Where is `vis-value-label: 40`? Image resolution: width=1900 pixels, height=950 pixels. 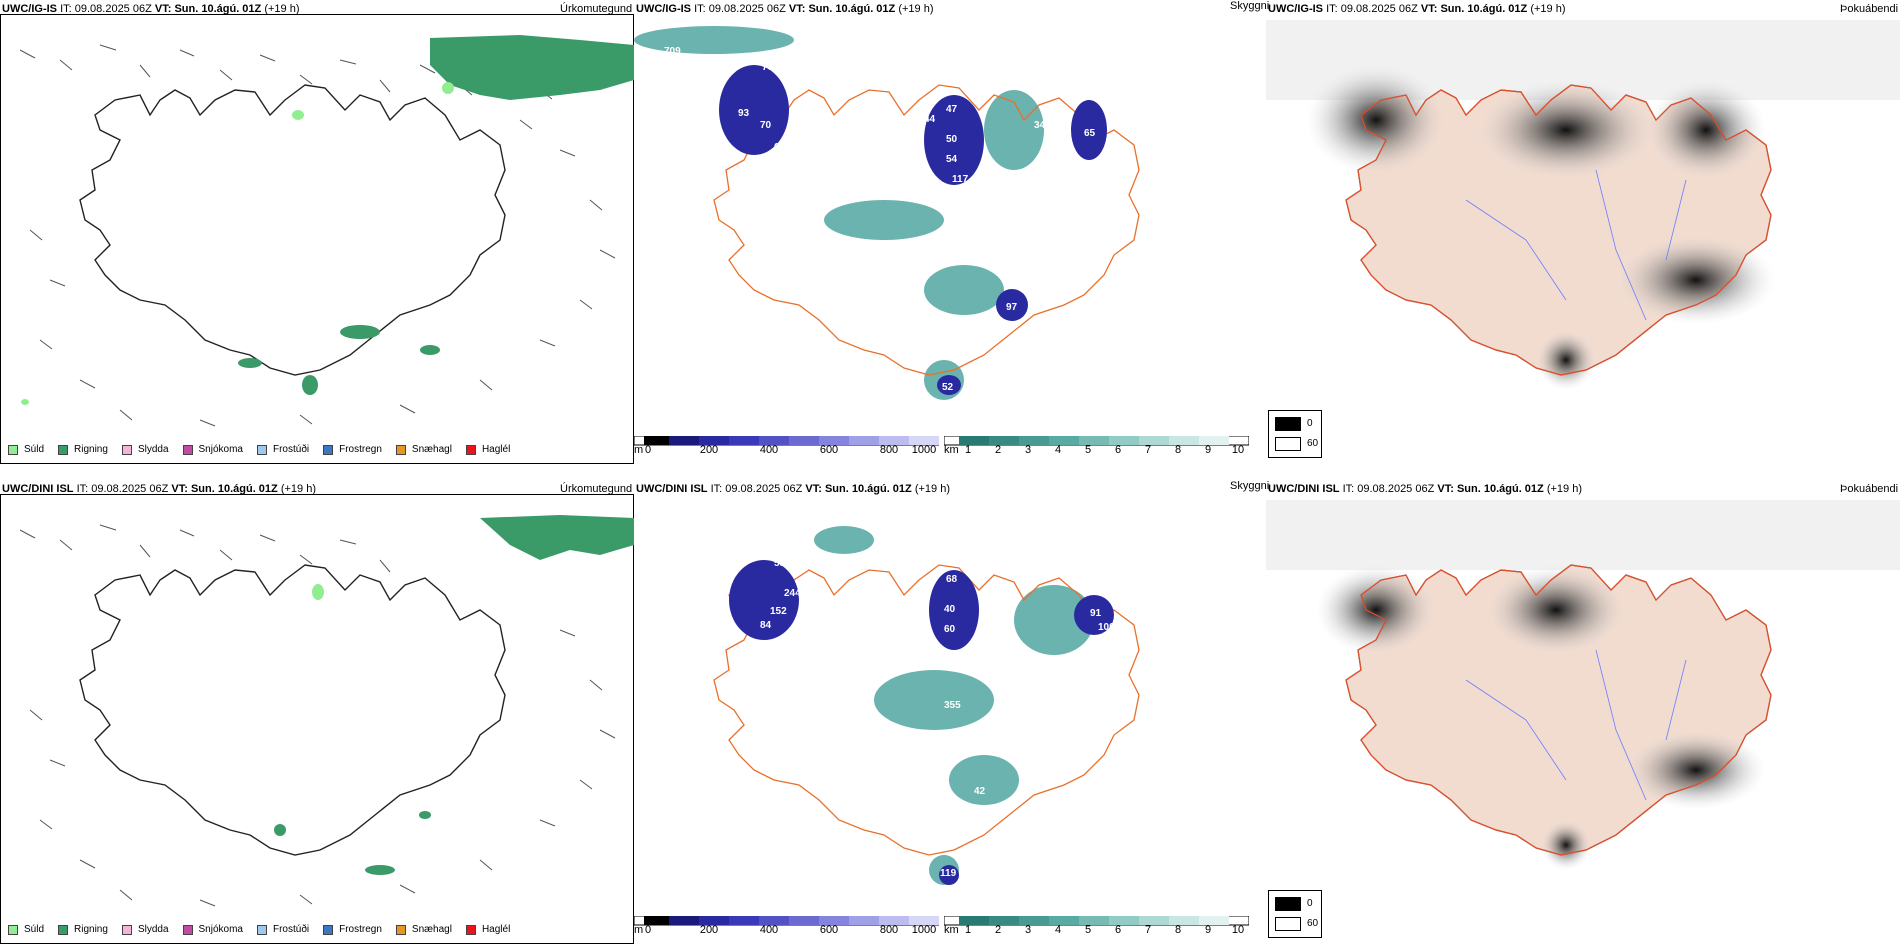 vis-value-label: 40 is located at coordinates (950, 609).